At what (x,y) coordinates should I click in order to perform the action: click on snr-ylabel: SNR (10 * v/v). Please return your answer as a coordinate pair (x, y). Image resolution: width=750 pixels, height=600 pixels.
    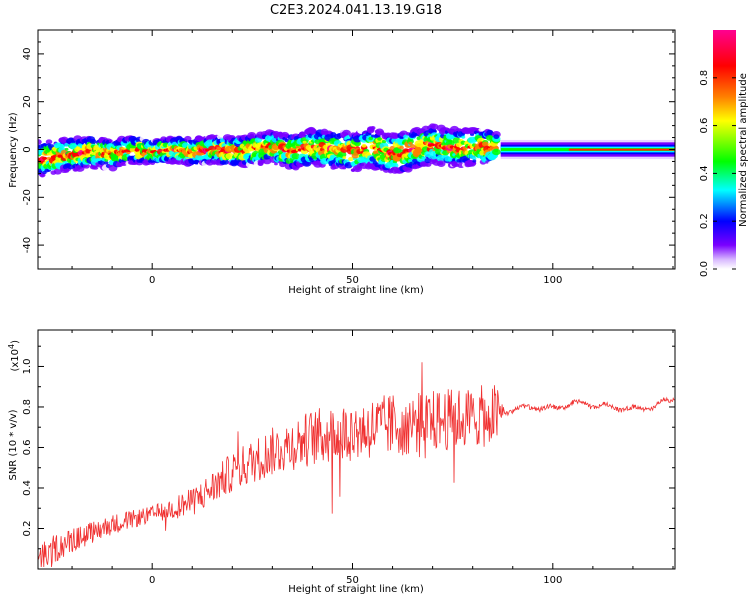
    Looking at the image, I should click on (13, 444).